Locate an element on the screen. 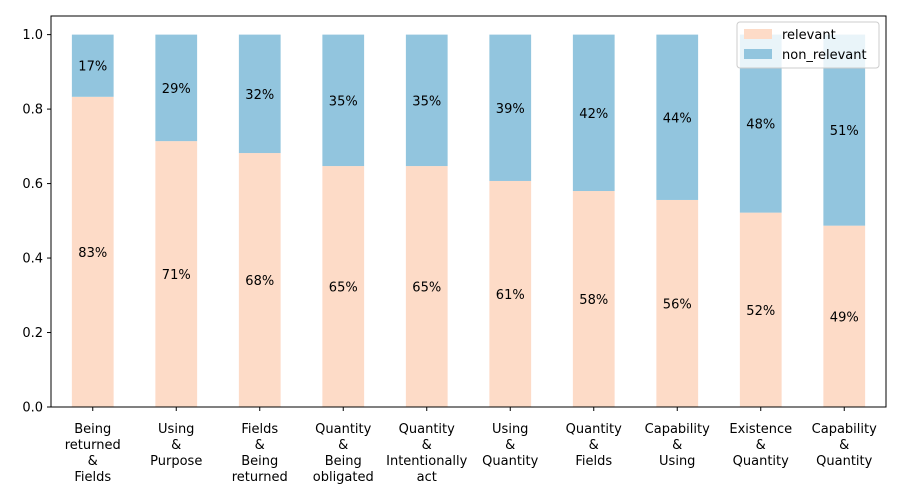 The width and height of the screenshot is (900, 500). bar-label-non_relevant-2: 32% is located at coordinates (259, 95).